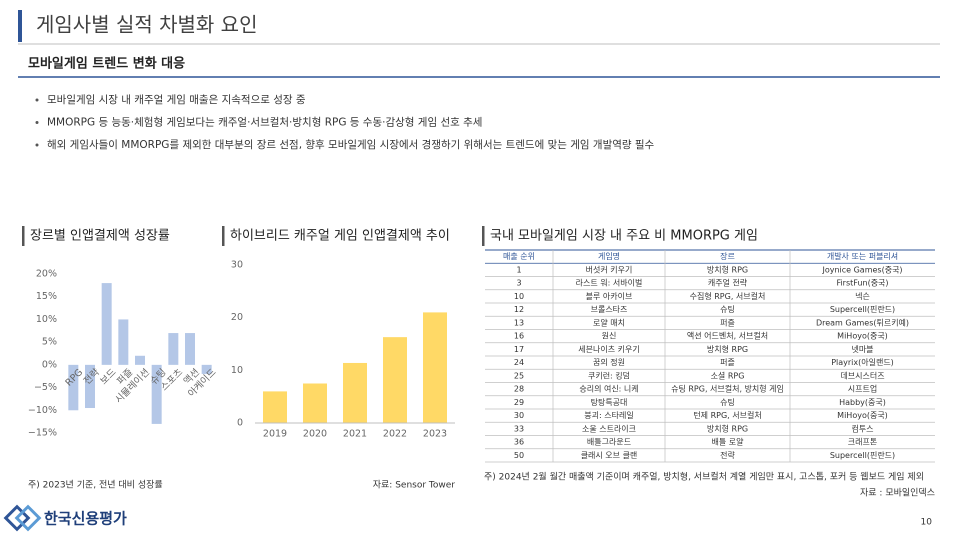  I want to click on table-cell: 데브시스터즈, so click(862, 375).